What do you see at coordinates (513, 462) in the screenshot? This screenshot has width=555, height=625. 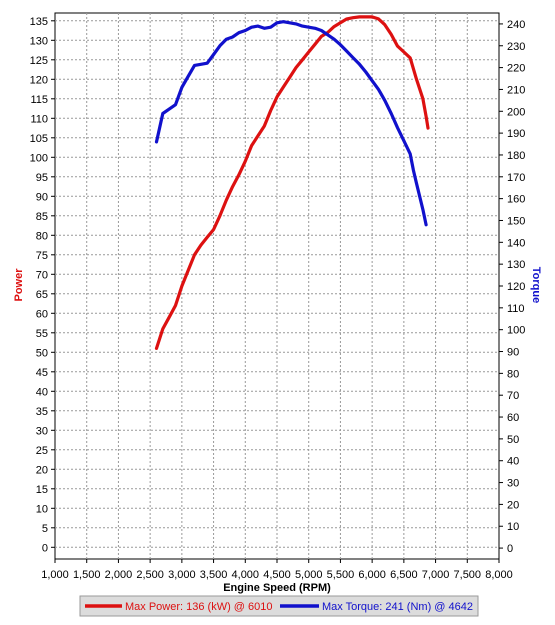 I see `y-right-tick-label: 40` at bounding box center [513, 462].